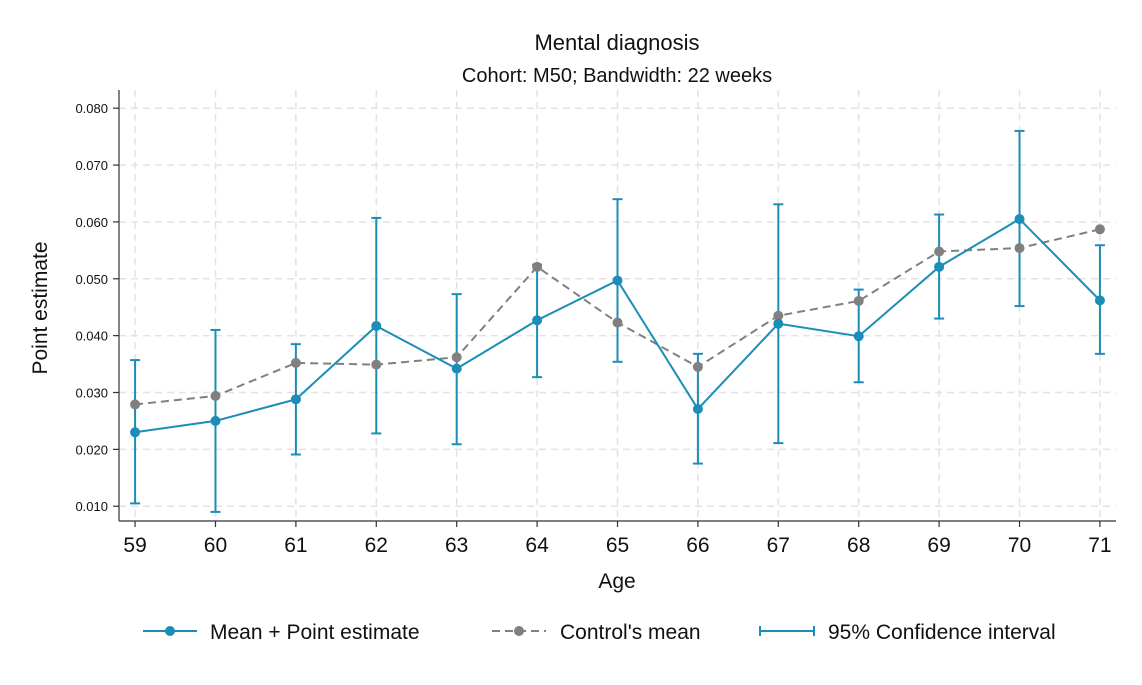 Image resolution: width=1142 pixels, height=685 pixels. I want to click on legend-label-confidence-interval: 95% Confidence interval, so click(942, 632).